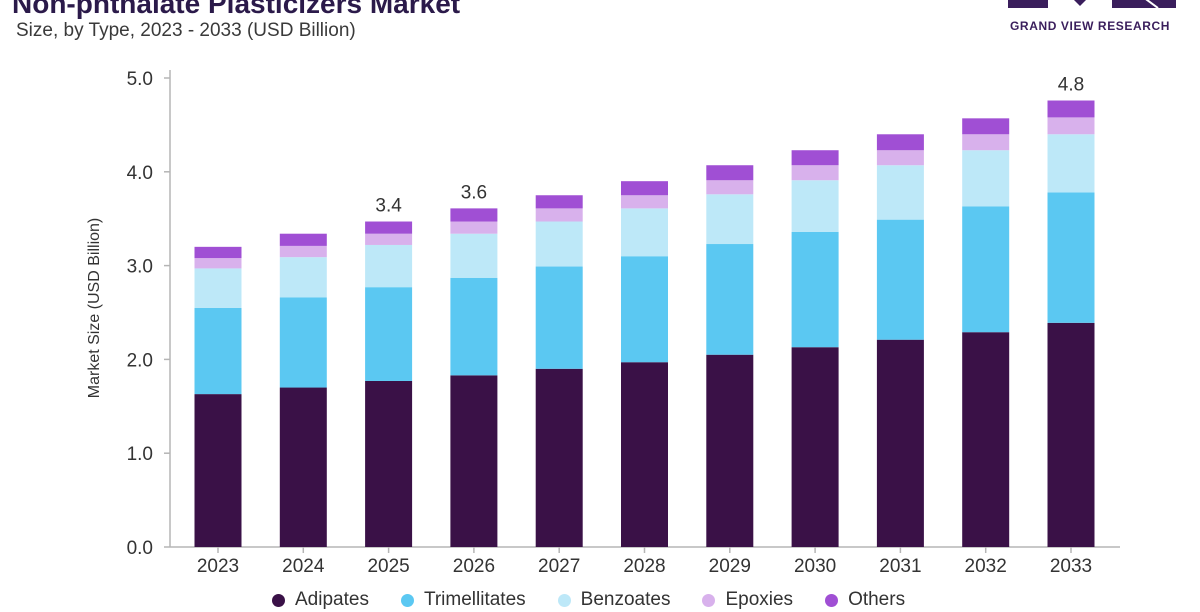 The image size is (1200, 612). What do you see at coordinates (388, 566) in the screenshot?
I see `x-tick-label: 2025` at bounding box center [388, 566].